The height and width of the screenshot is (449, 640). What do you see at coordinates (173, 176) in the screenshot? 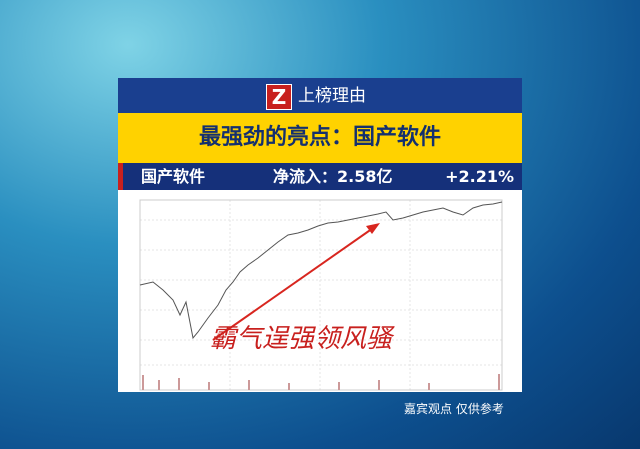
I see `sector: 国产软件` at bounding box center [173, 176].